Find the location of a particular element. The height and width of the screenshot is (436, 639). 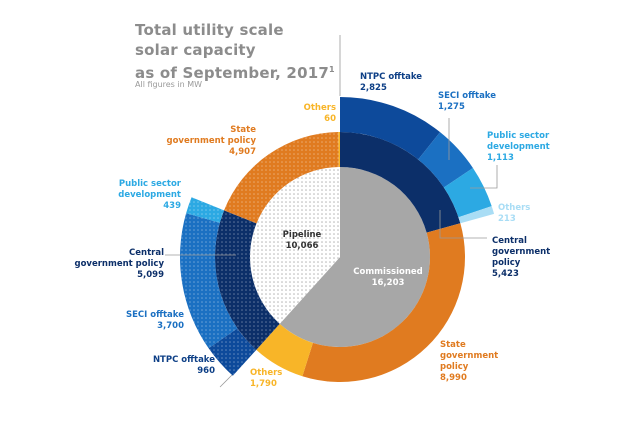

outer-slice-pipeline-ntpc-offtake-pattern is located at coordinates (232, 352).